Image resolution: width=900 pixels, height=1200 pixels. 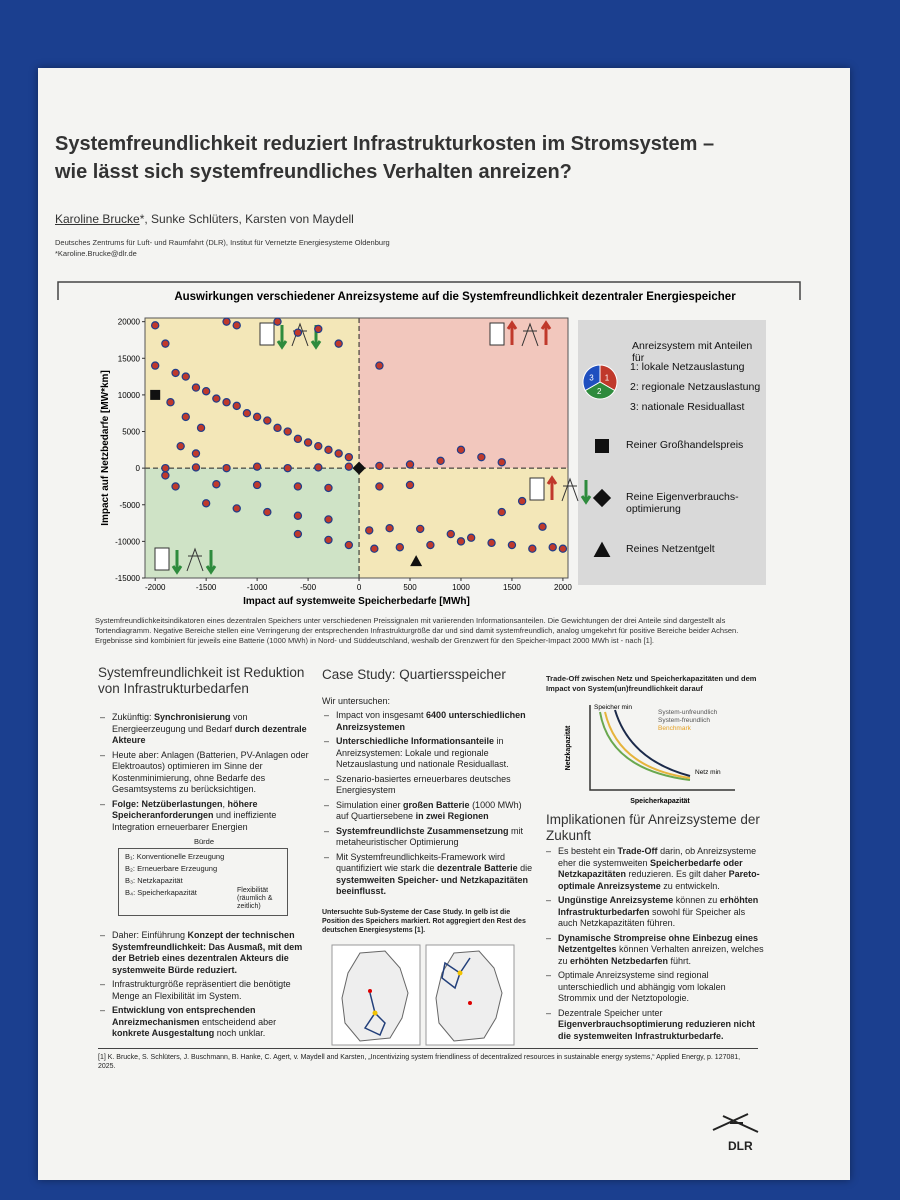 I want to click on bold-text: Synchronisierung, so click(x=192, y=717).